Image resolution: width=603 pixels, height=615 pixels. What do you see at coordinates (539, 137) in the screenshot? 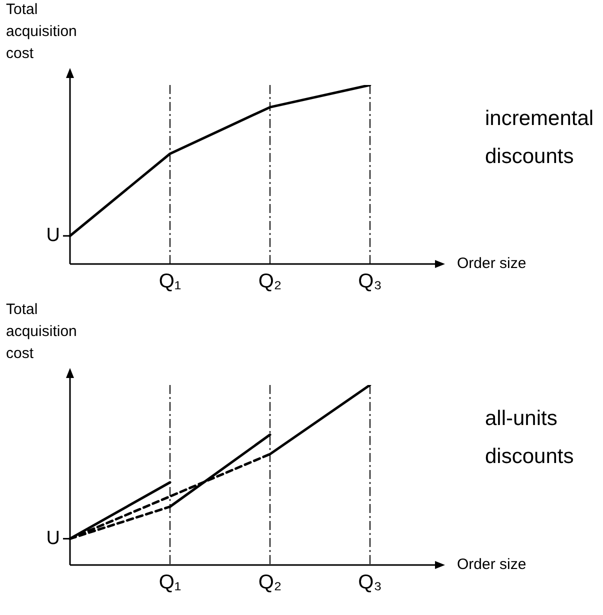
I see `text: incremental discounts` at bounding box center [539, 137].